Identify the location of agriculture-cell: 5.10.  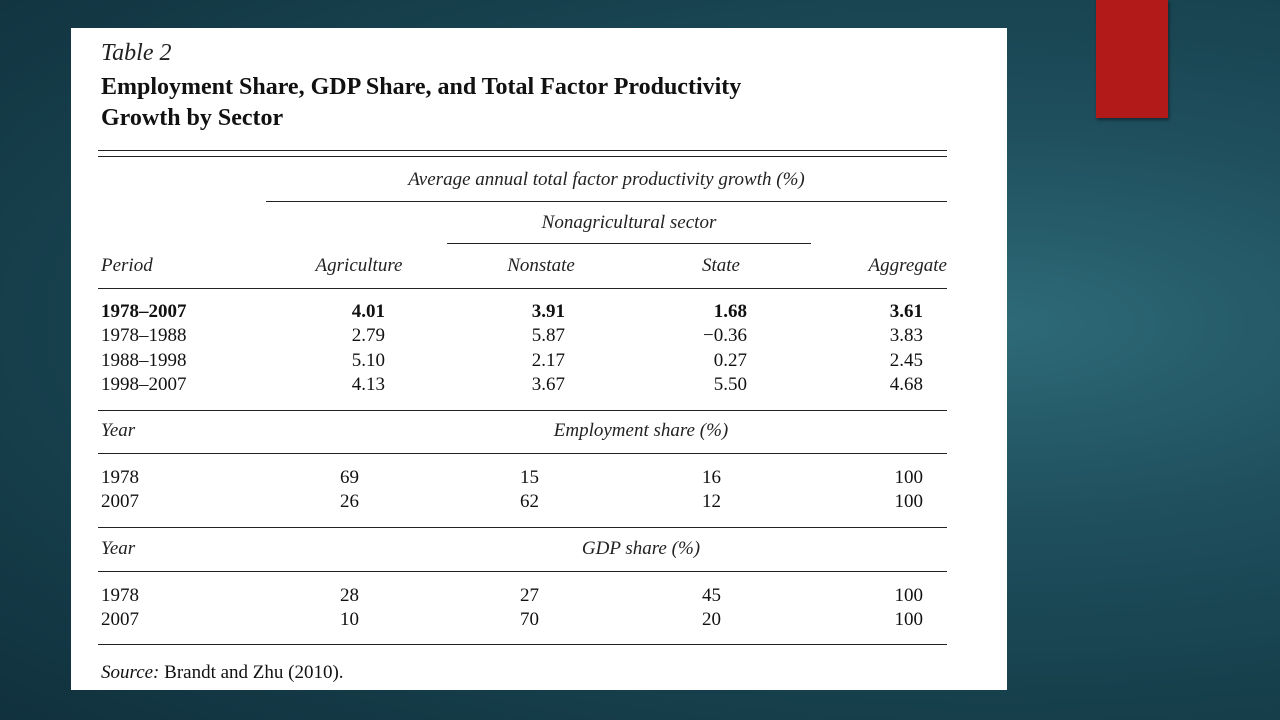
(368, 360).